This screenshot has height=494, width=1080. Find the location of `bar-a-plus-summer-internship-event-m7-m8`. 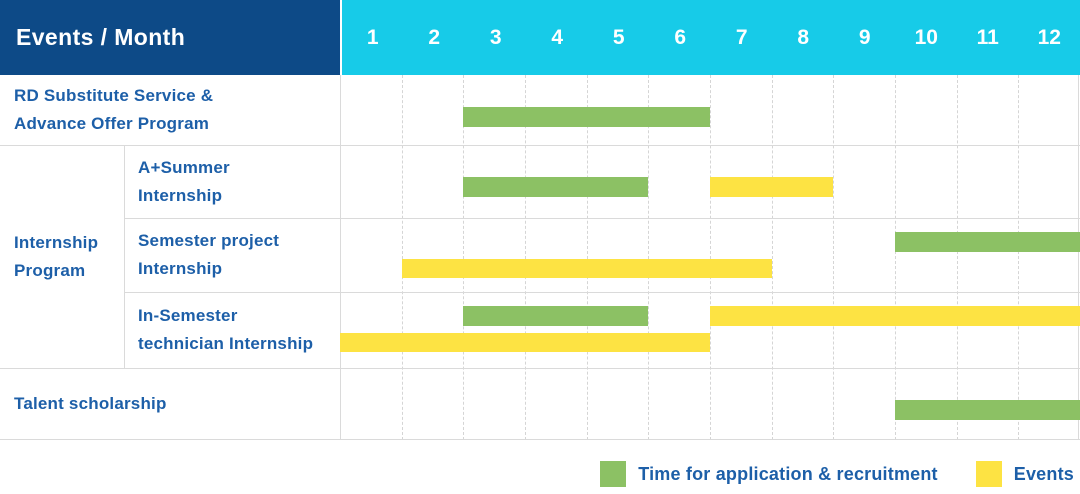

bar-a-plus-summer-internship-event-m7-m8 is located at coordinates (772, 187).